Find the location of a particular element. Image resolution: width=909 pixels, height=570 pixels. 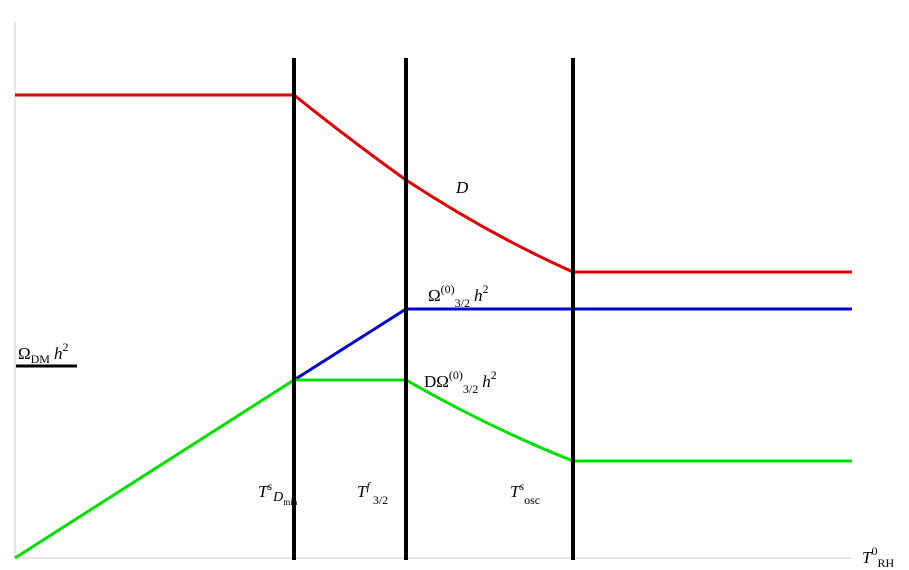

threshold-label: TsDmin is located at coordinates (278, 493).